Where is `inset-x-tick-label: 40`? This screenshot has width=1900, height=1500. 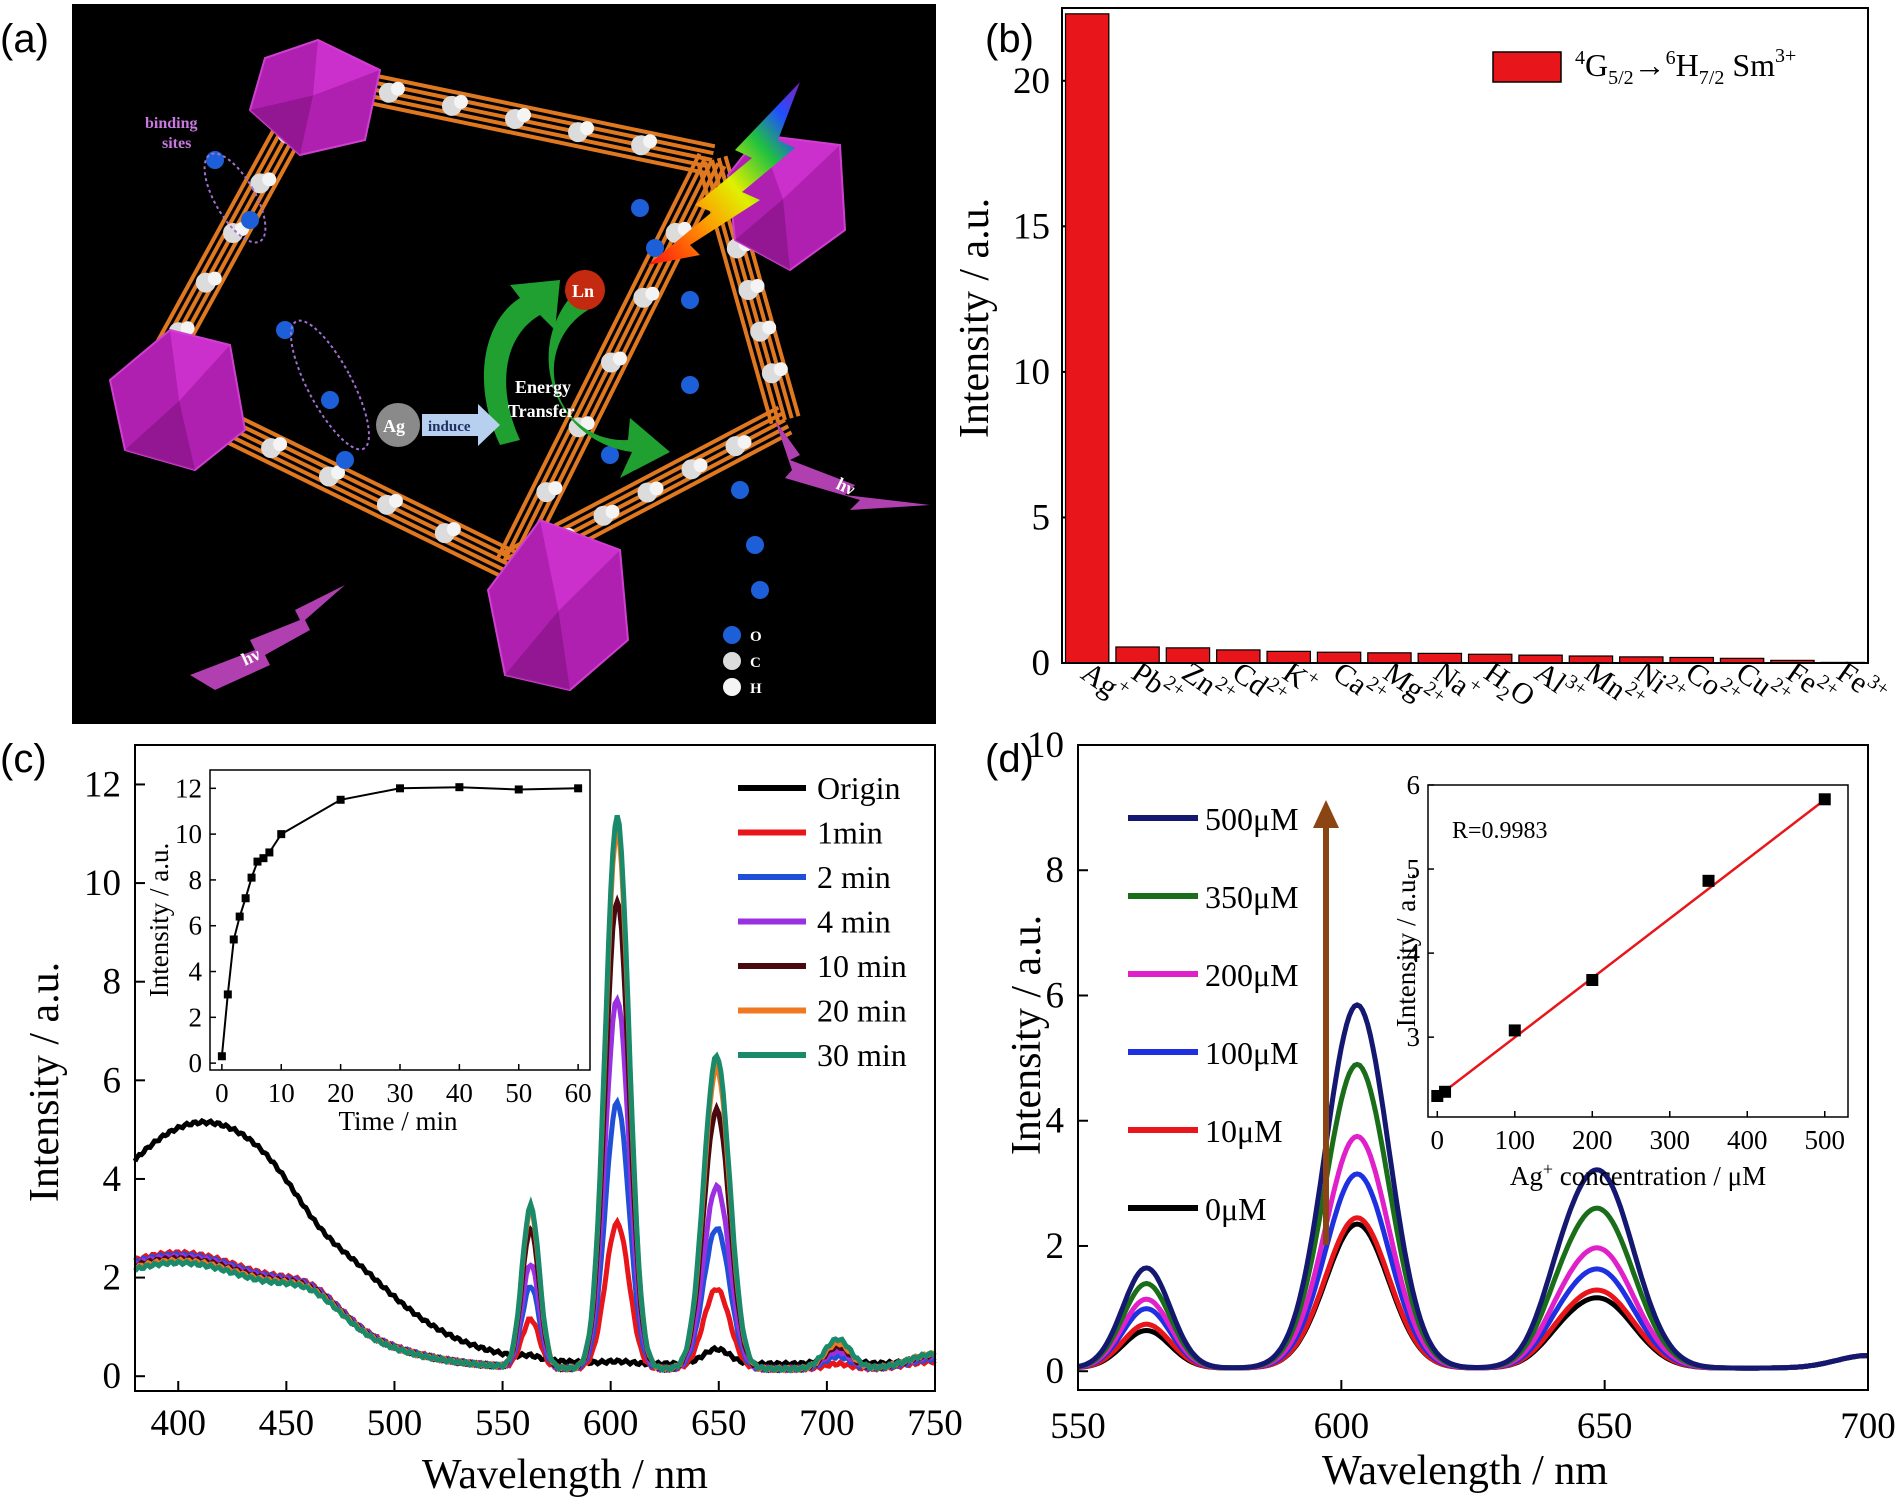
inset-x-tick-label: 40 is located at coordinates (459, 1093).